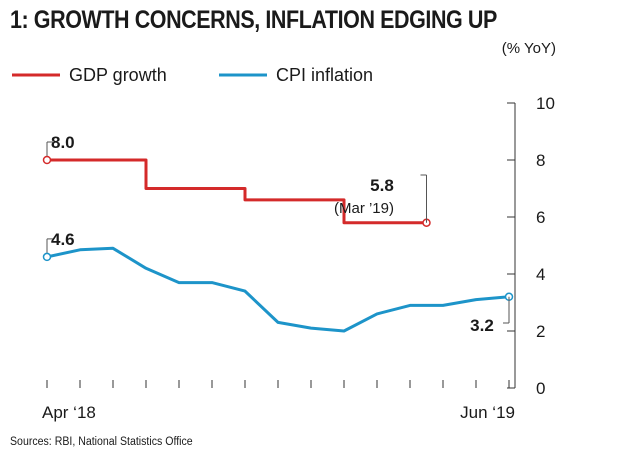  I want to click on end-value-label-1: 5.8, so click(382, 185).